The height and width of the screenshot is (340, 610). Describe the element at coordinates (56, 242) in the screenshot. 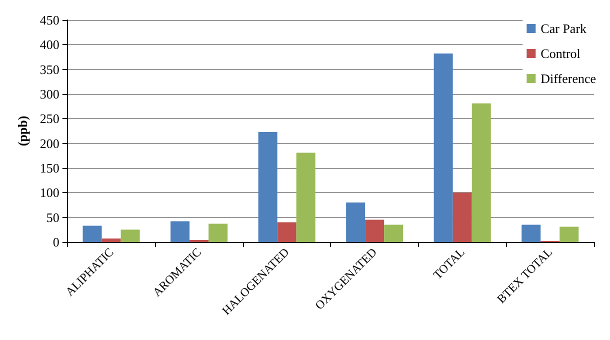

I see `y-tick-label: 0` at that location.